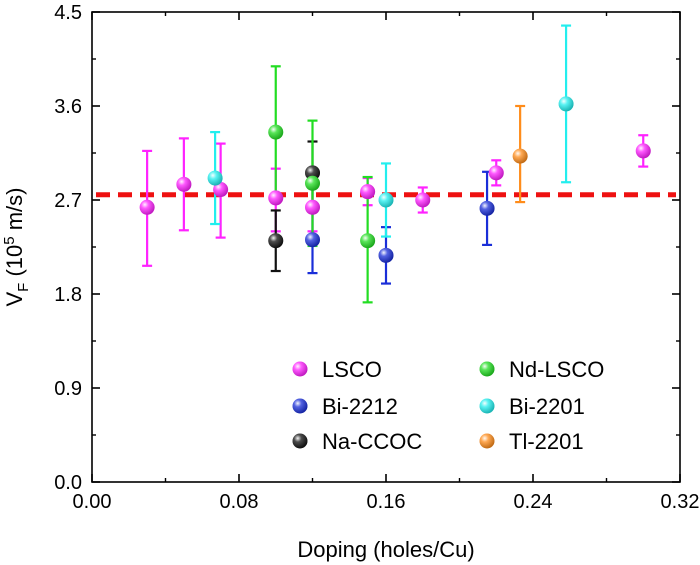 The width and height of the screenshot is (700, 565). What do you see at coordinates (68, 13) in the screenshot?
I see `y-tick-label: 4.5` at bounding box center [68, 13].